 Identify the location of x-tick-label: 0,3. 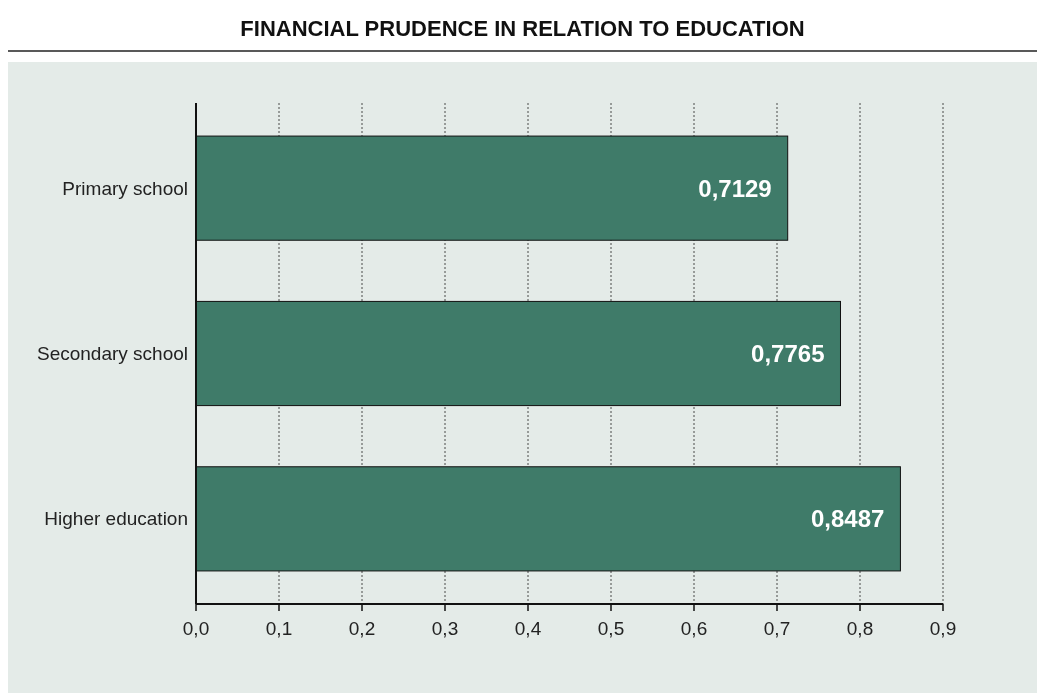
(445, 628).